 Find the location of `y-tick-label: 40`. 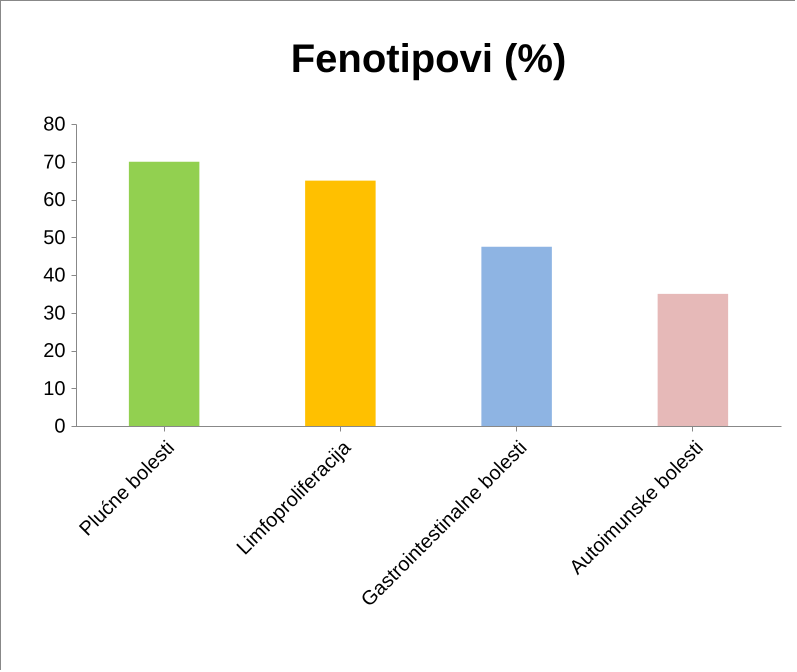

y-tick-label: 40 is located at coordinates (54, 275).